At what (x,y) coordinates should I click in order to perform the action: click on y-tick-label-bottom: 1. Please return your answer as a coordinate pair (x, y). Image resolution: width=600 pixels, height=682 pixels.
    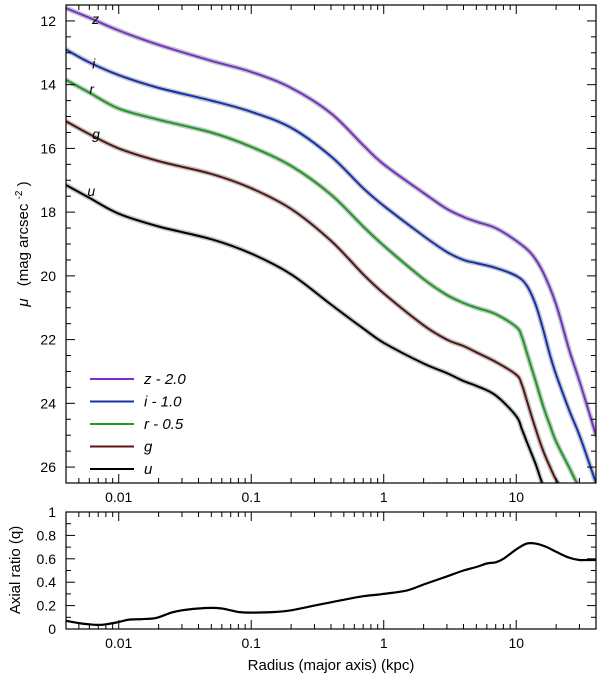
    Looking at the image, I should click on (52, 512).